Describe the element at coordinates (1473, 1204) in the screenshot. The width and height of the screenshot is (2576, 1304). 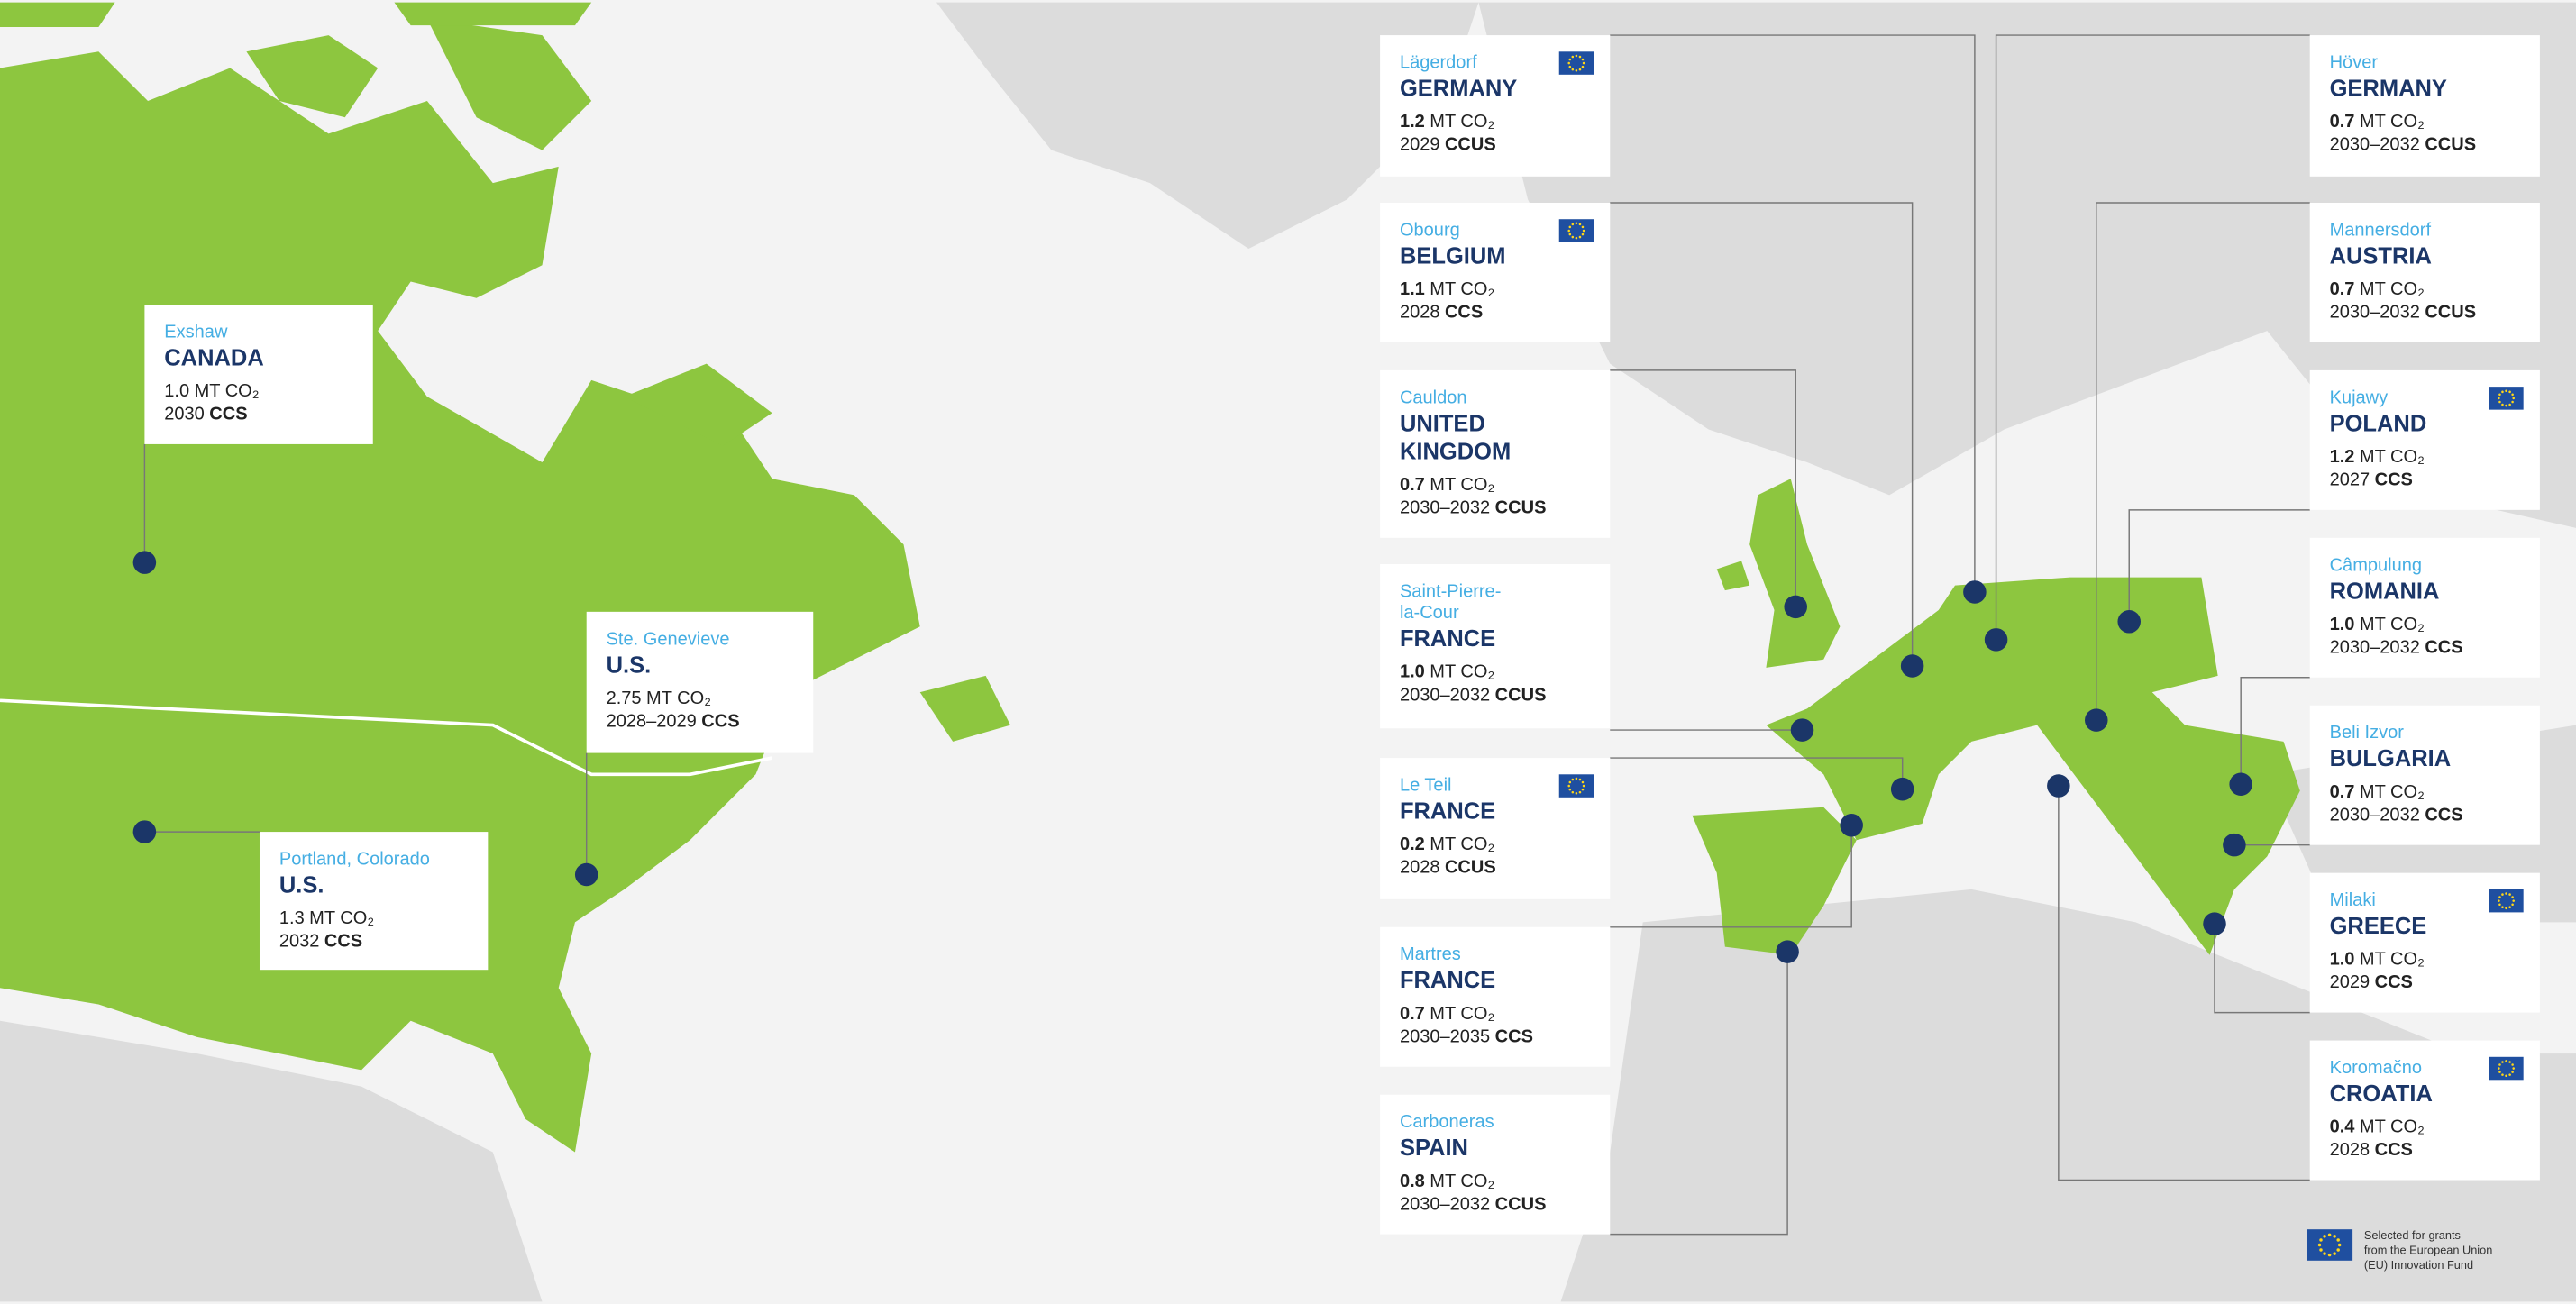
I see `timeline: 2030–2032 CCUS` at that location.